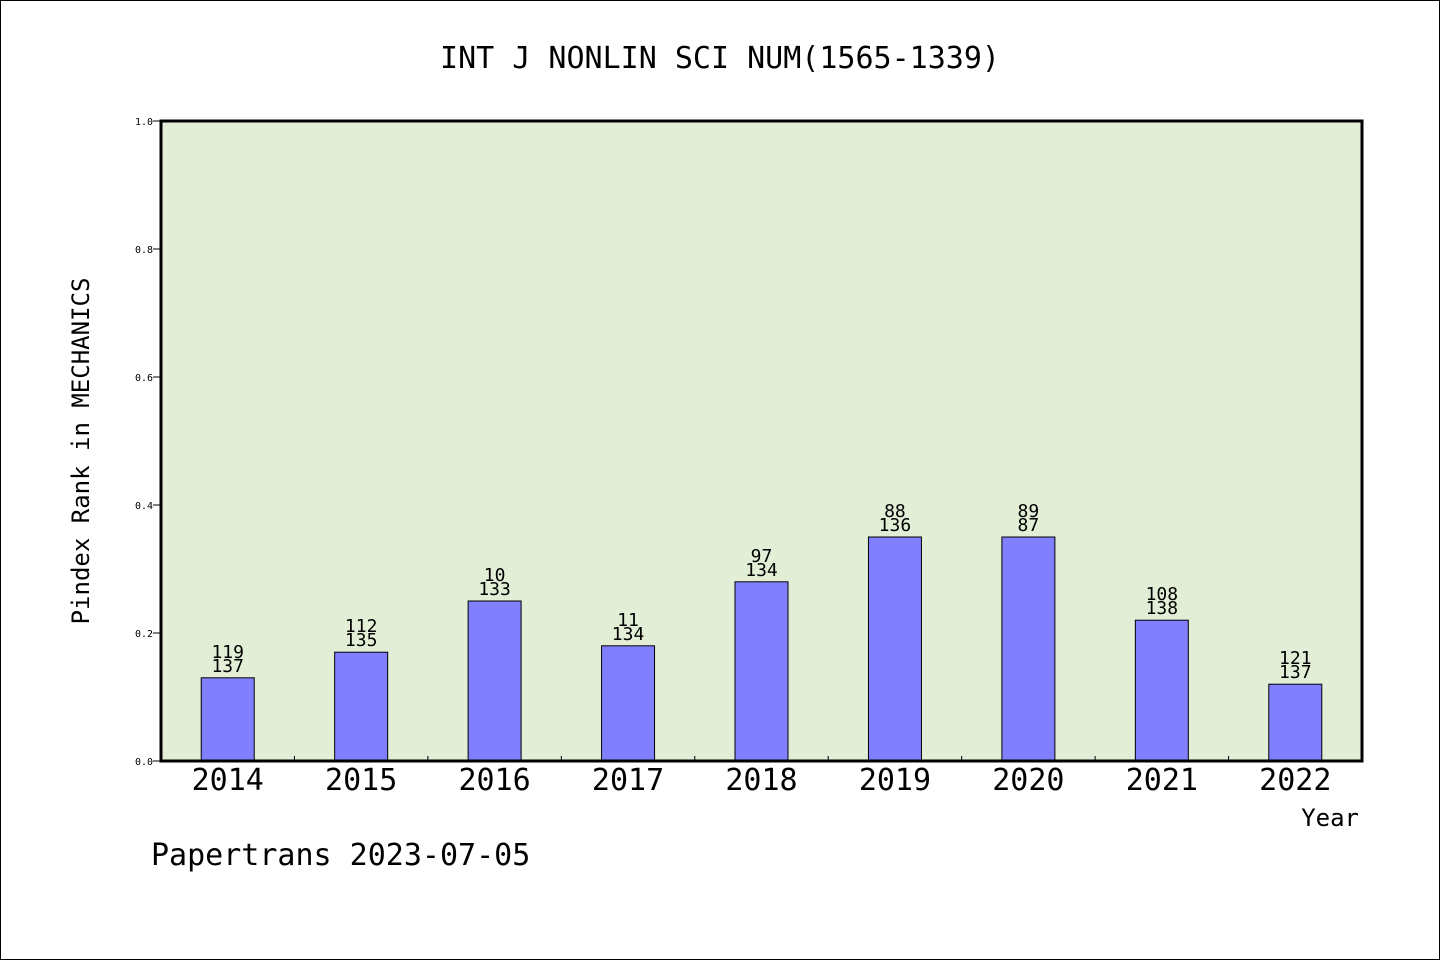 The height and width of the screenshot is (963, 1440). What do you see at coordinates (628, 780) in the screenshot?
I see `x-tick-label: 2017` at bounding box center [628, 780].